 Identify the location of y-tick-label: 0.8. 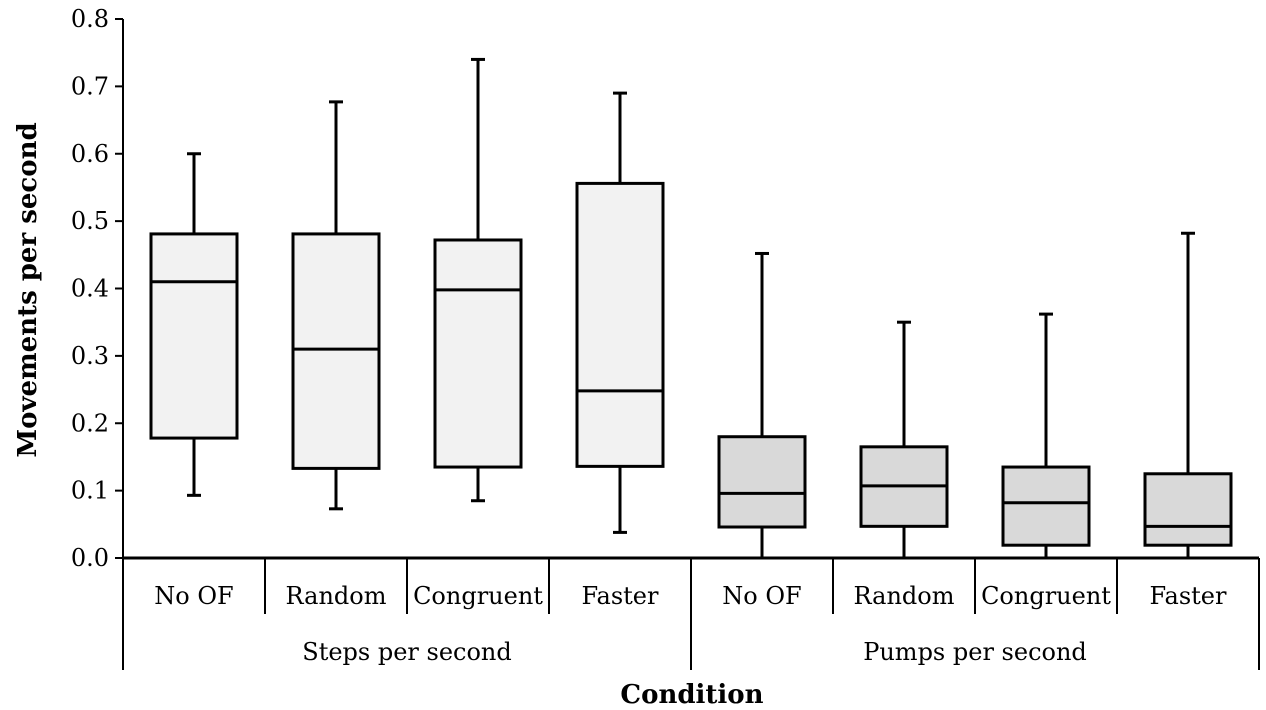
(90, 19).